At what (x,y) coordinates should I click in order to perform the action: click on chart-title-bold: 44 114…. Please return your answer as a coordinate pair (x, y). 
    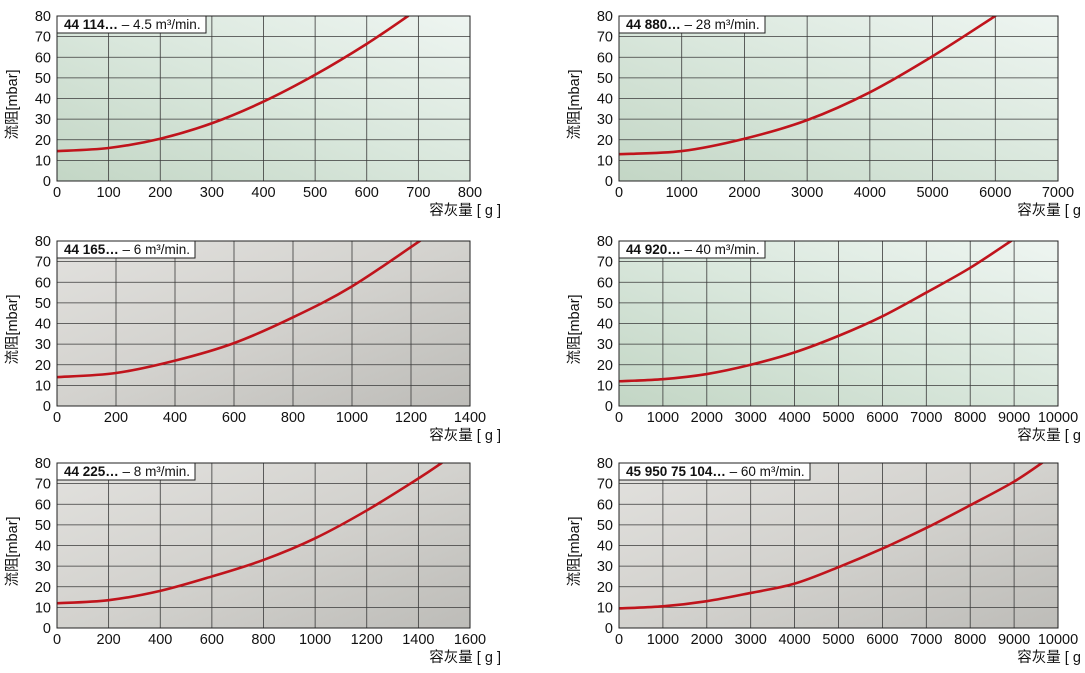
    Looking at the image, I should click on (91, 24).